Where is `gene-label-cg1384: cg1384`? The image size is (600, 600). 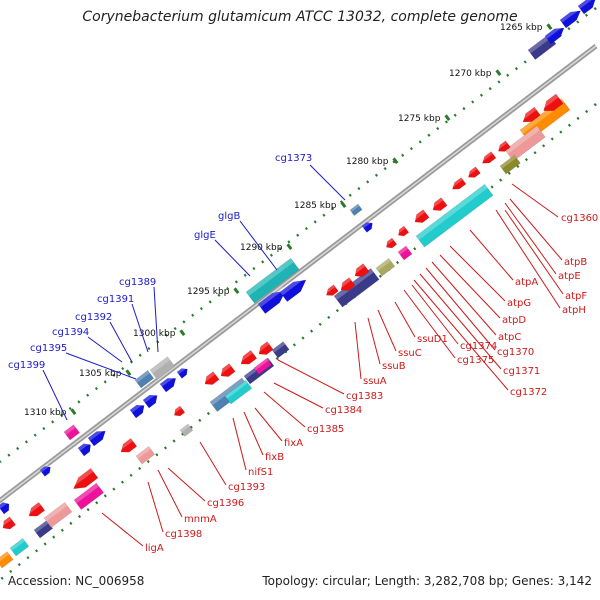
gene-label-cg1384: cg1384 is located at coordinates (343, 410).